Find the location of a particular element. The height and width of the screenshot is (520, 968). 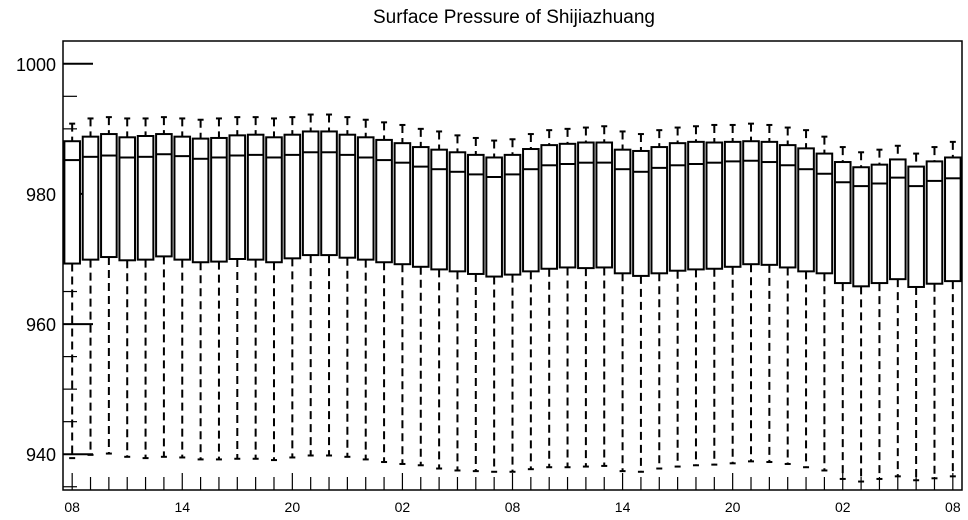

x-axis-ticks is located at coordinates (512, 481).